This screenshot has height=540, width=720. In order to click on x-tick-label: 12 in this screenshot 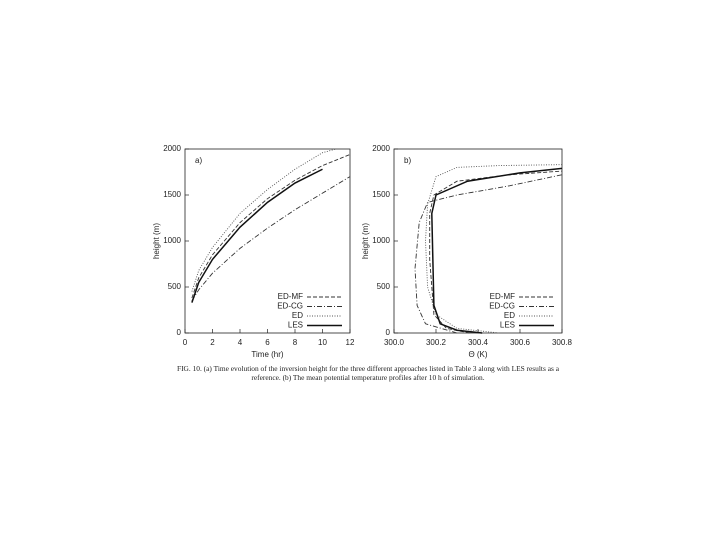, I will do `click(350, 342)`.